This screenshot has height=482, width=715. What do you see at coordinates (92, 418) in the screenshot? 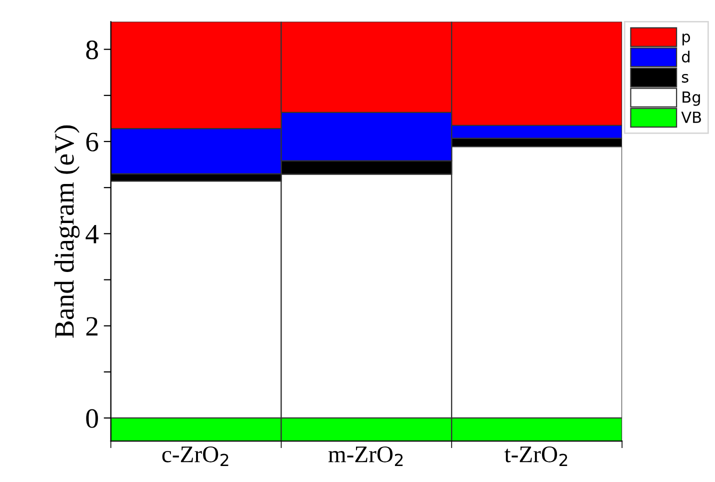
I see `y-tick-label: 0` at bounding box center [92, 418].